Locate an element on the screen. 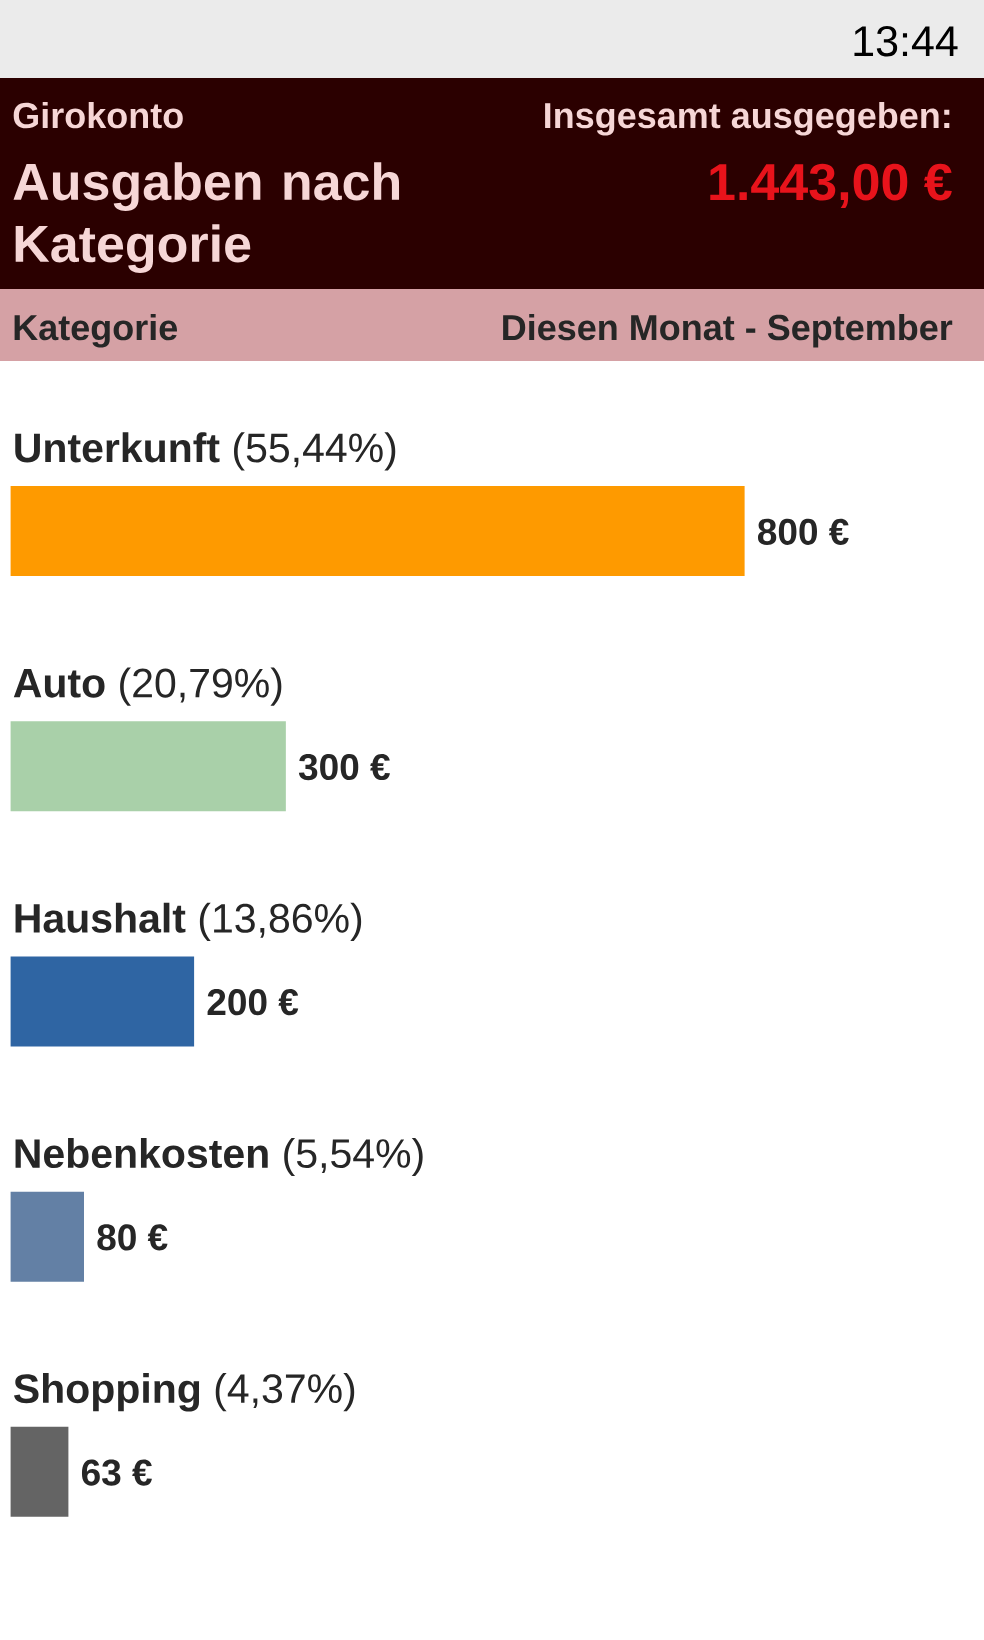 This screenshot has height=1640, width=984. y-tick-label: Shopping (4,37%) is located at coordinates (184, 1392).